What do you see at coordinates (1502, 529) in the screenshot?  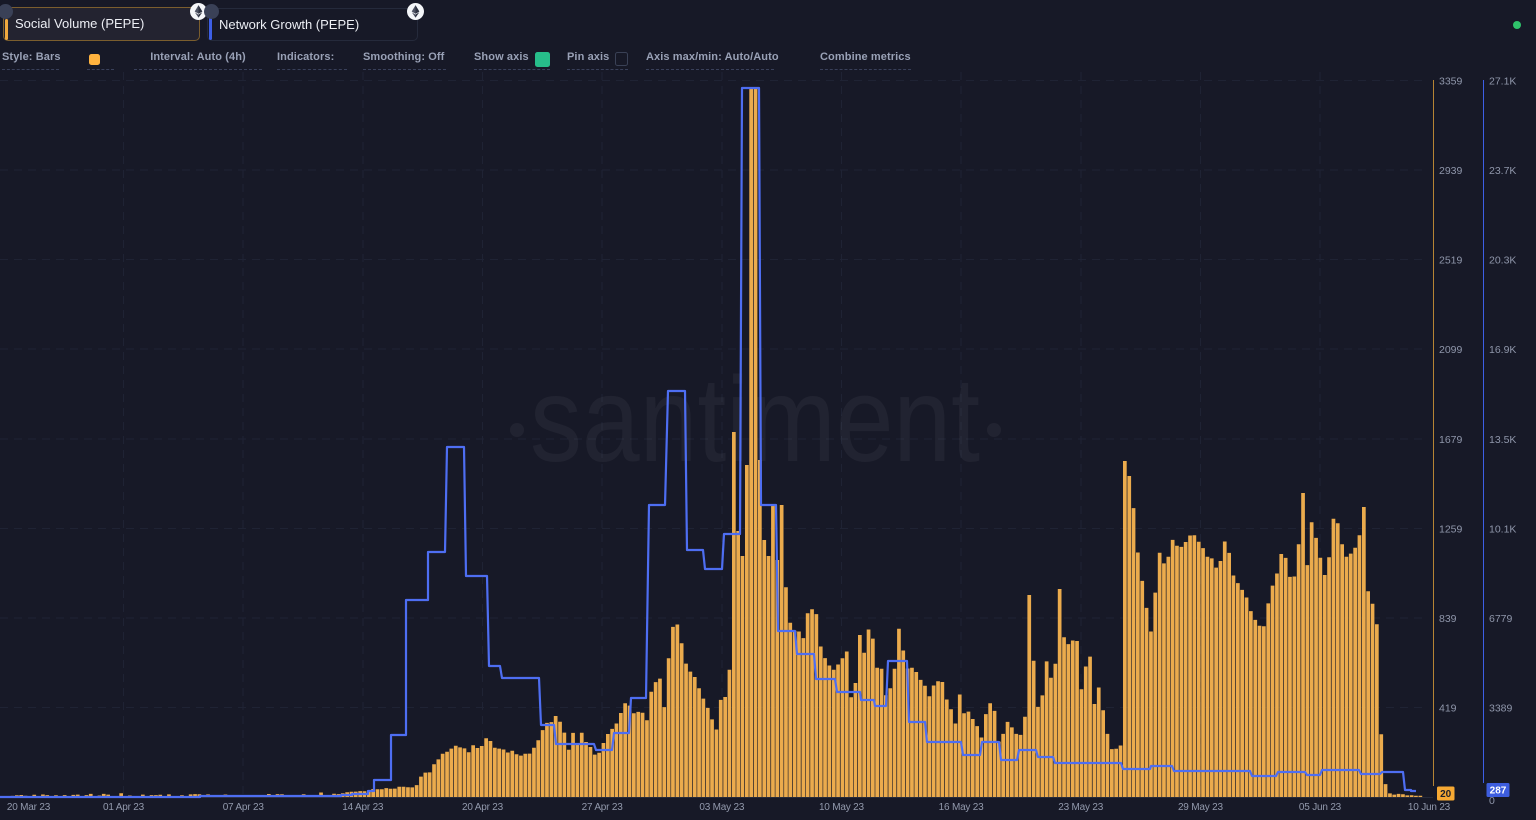 I see `svg-text: 10.1K` at bounding box center [1502, 529].